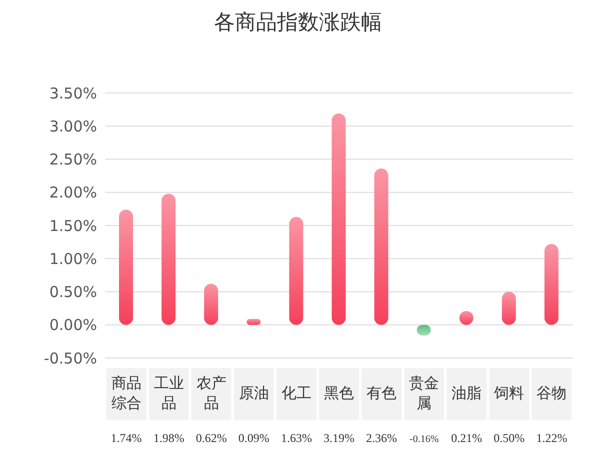 The height and width of the screenshot is (467, 597). Describe the element at coordinates (382, 438) in the screenshot. I see `data-label: 2.36%` at that location.